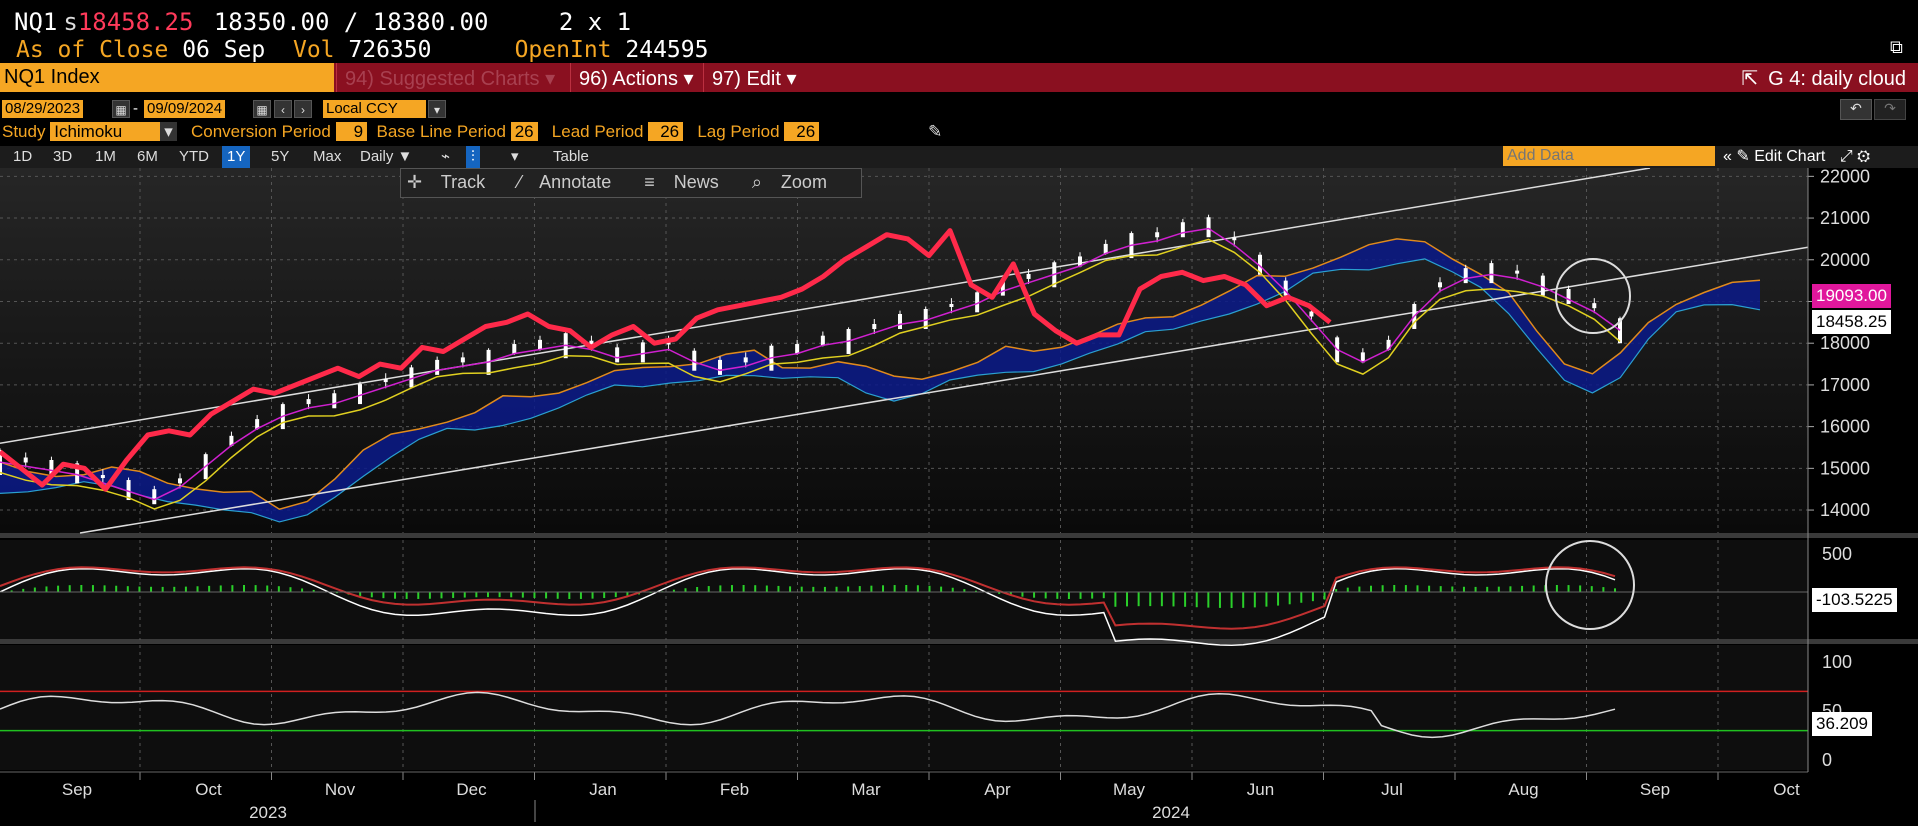 This screenshot has width=1918, height=826. What do you see at coordinates (563, 50) in the screenshot?
I see `openint-label: OpenInt` at bounding box center [563, 50].